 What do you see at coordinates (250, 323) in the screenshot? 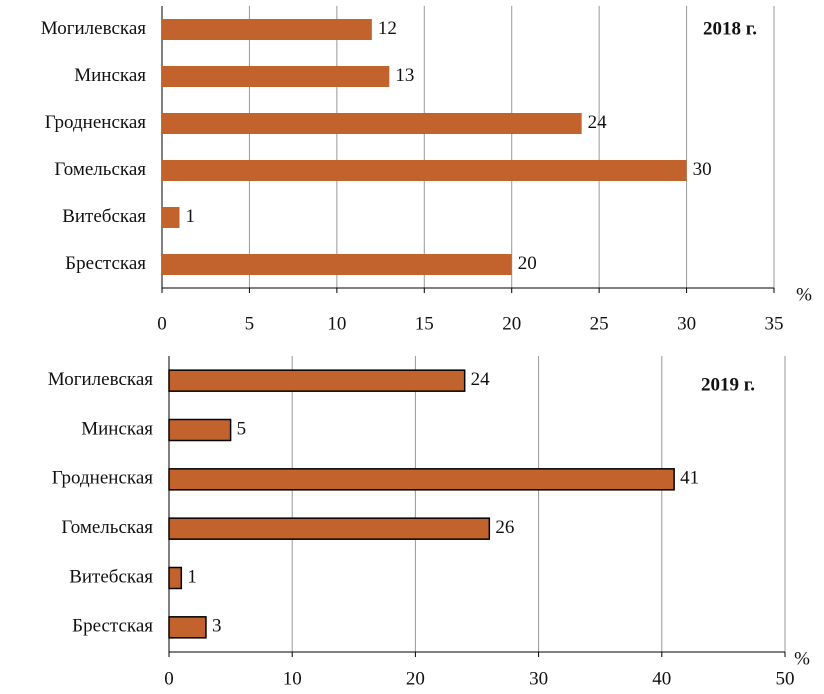
I see `x-tick-label: 5` at bounding box center [250, 323].